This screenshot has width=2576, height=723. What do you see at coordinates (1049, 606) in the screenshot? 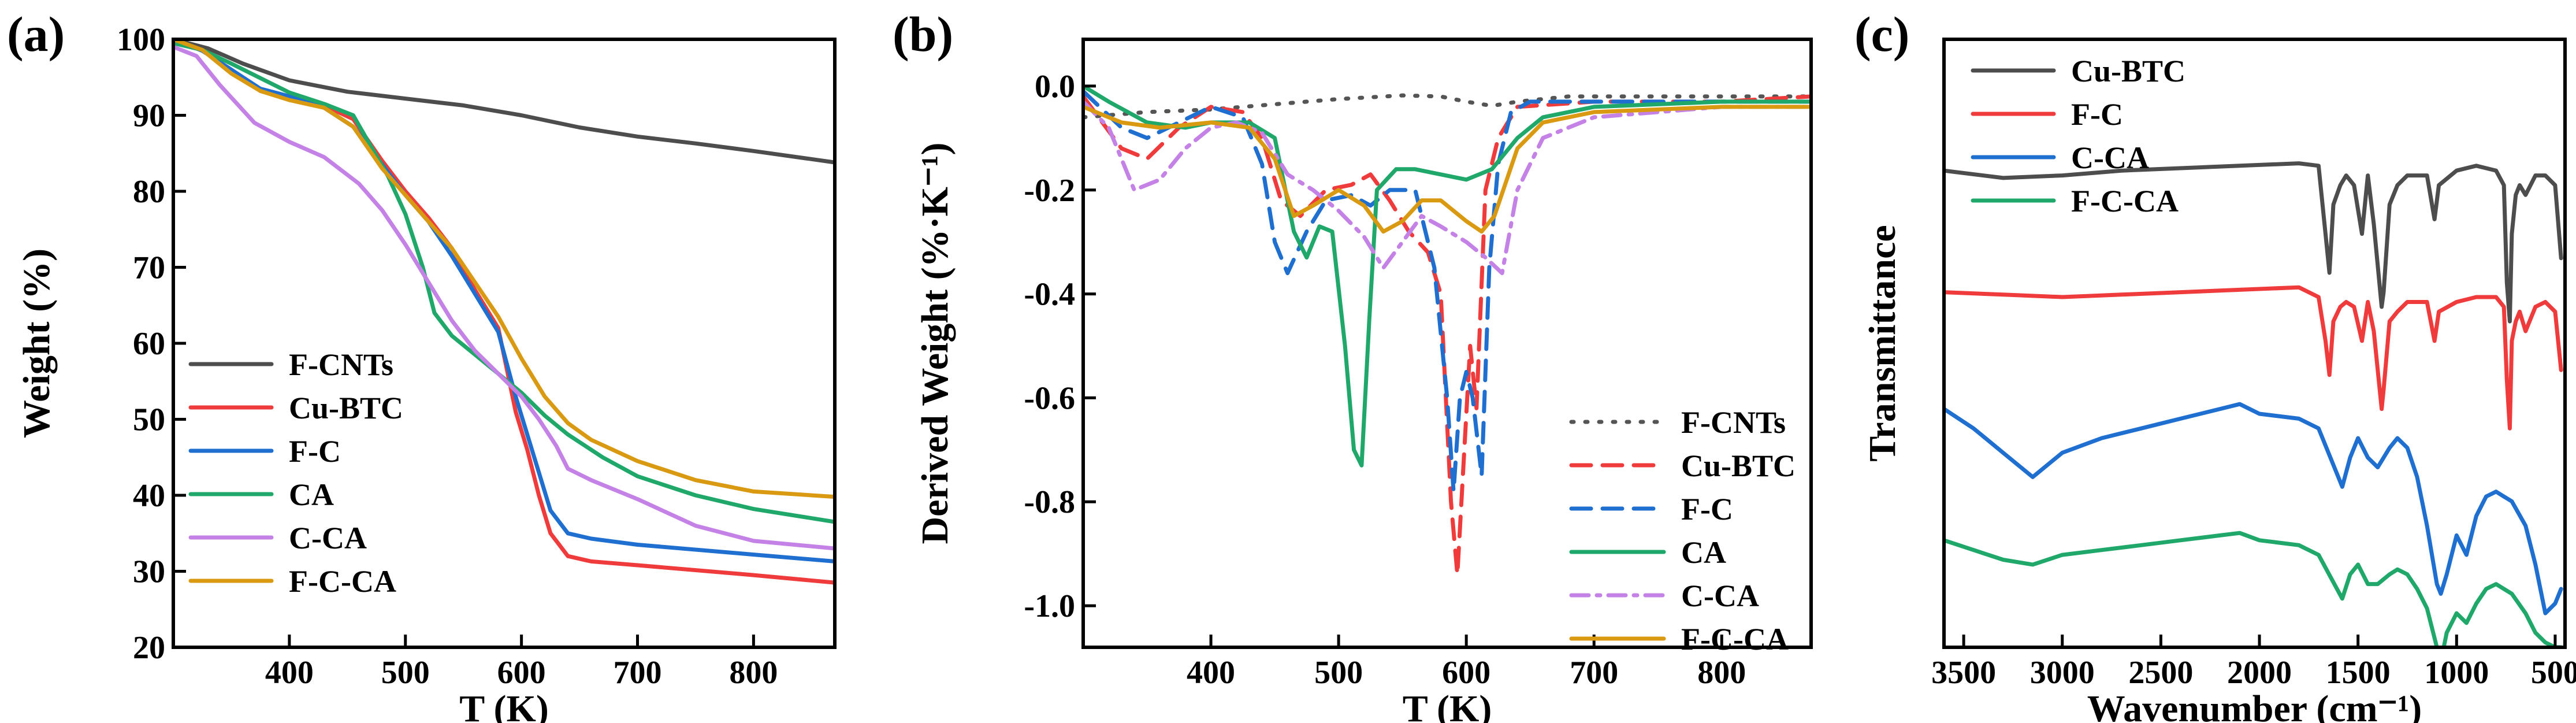
I see `panel-b-y-tick-label: -1.0` at bounding box center [1049, 606].